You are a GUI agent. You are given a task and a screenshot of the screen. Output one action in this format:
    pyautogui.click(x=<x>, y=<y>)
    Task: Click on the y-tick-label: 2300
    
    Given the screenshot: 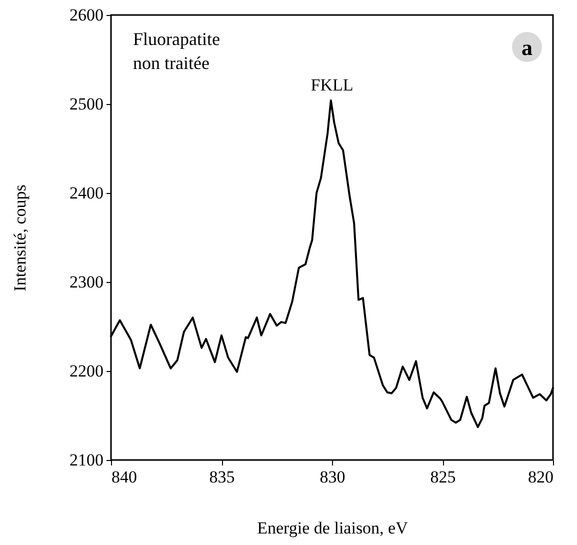 What is the action you would take?
    pyautogui.click(x=87, y=282)
    